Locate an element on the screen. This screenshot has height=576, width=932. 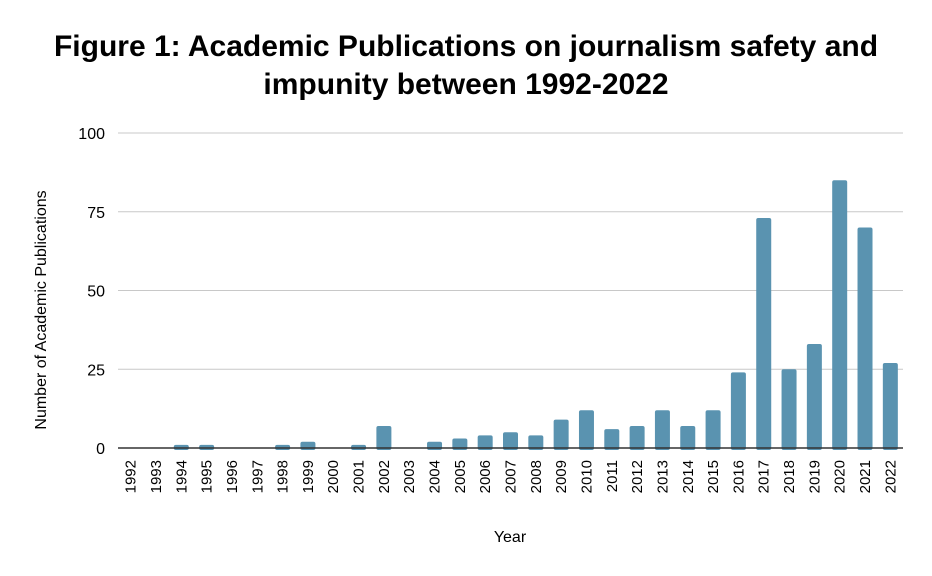
bar-2015 is located at coordinates (713, 430).